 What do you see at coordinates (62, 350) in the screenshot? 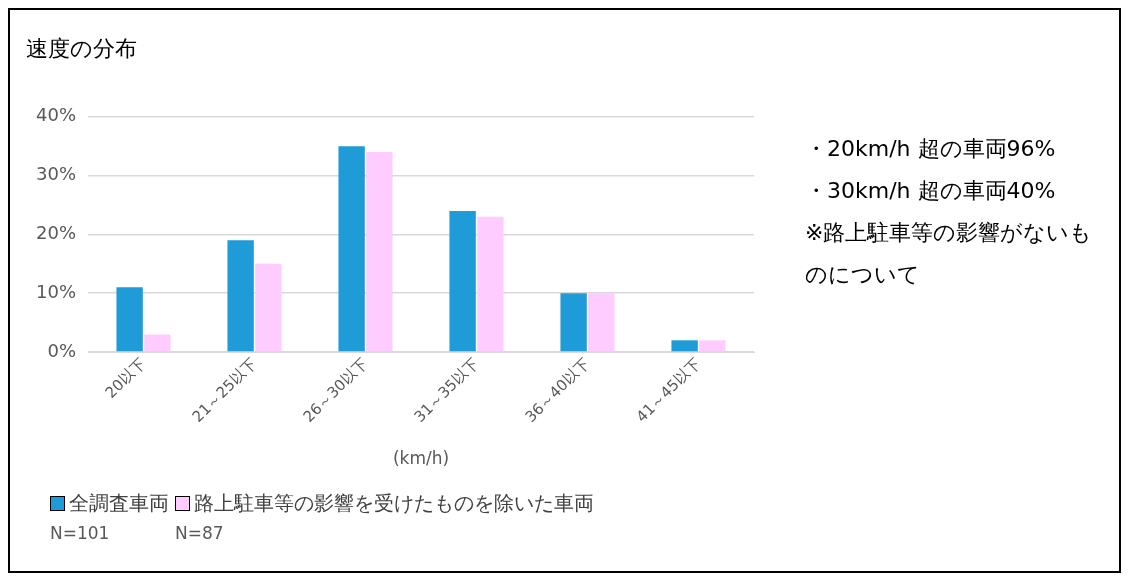
I see `y-tick-label: 0%` at bounding box center [62, 350].